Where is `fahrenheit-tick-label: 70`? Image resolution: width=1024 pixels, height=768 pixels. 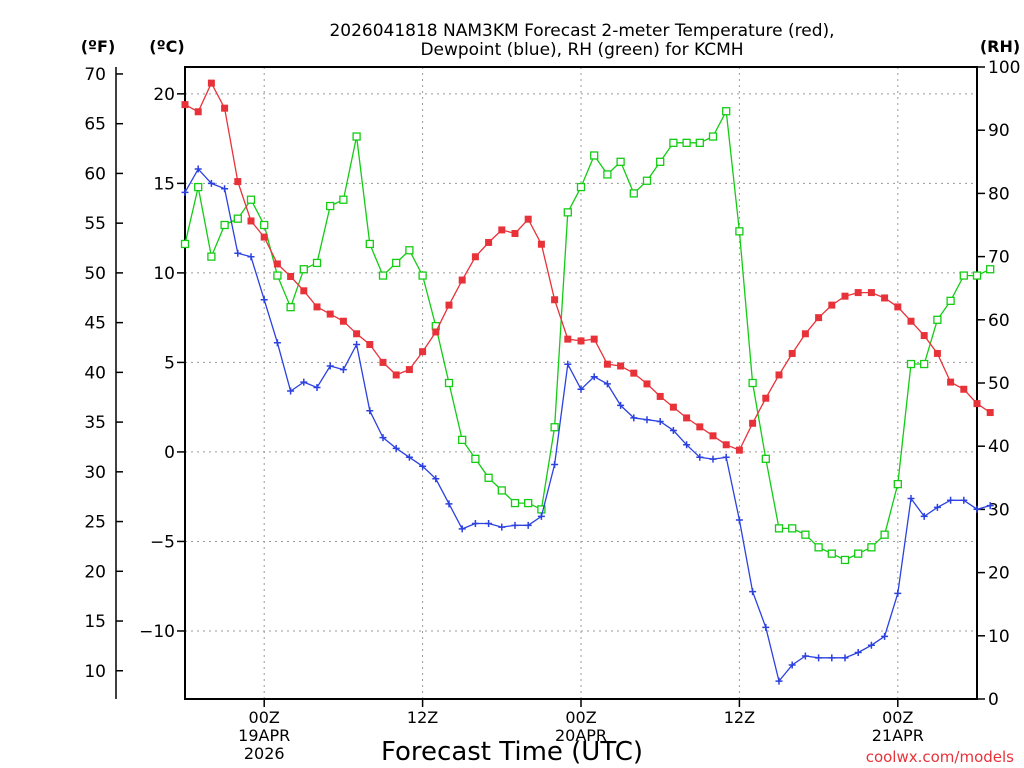 fahrenheit-tick-label: 70 is located at coordinates (95, 75).